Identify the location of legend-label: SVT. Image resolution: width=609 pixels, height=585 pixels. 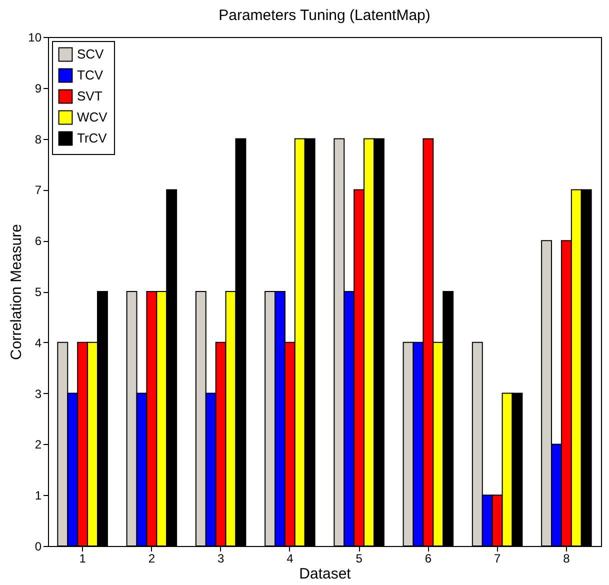
(89, 96).